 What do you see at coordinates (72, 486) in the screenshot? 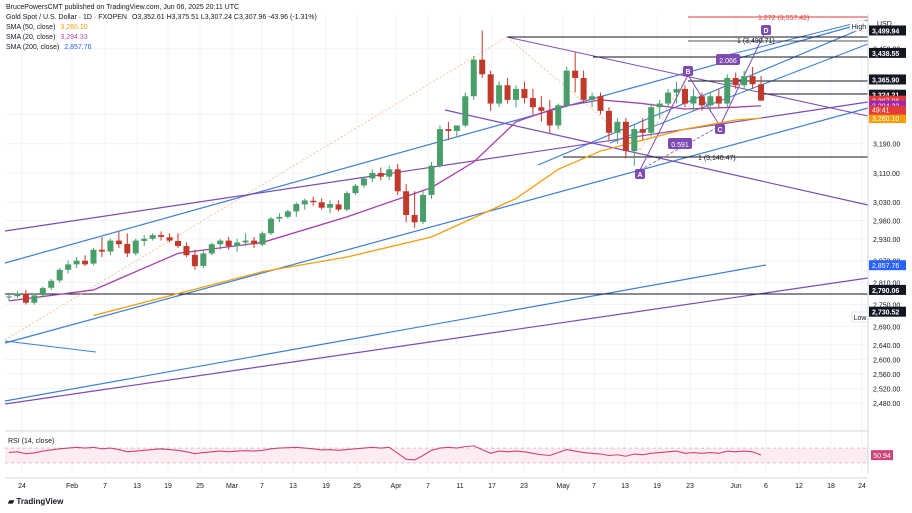
I see `x-tick-label: Feb` at bounding box center [72, 486].